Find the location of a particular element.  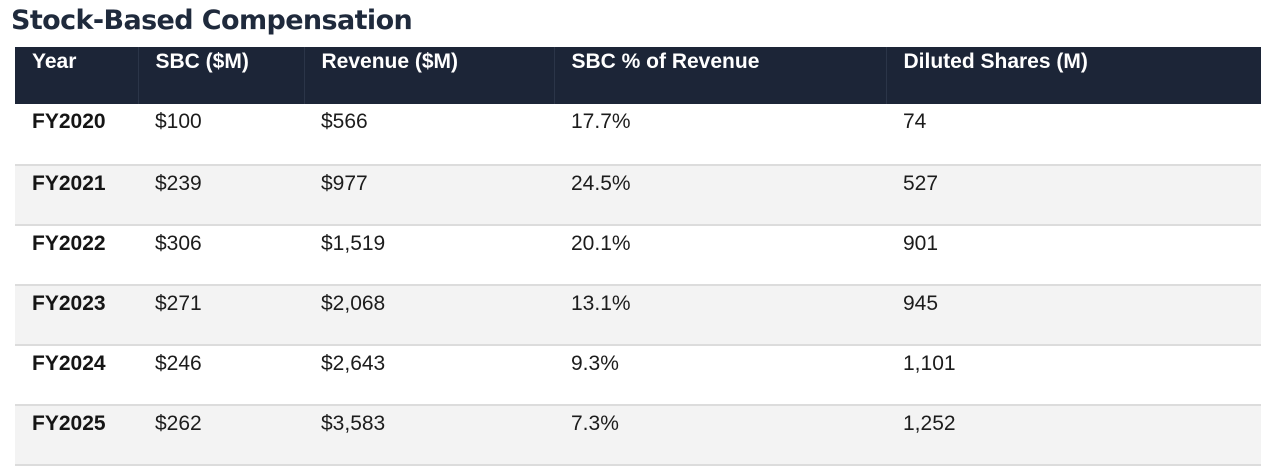

cell-sbc-pct: 20.1% is located at coordinates (601, 243).